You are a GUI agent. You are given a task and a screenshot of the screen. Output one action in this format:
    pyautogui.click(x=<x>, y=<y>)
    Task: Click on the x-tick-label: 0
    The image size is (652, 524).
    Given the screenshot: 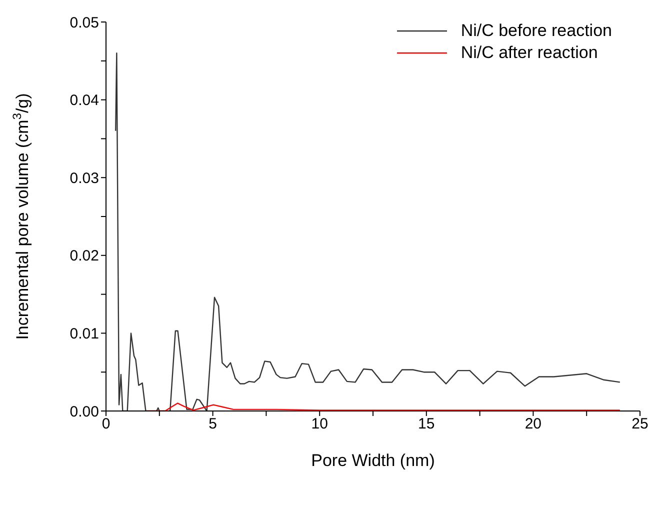 What is the action you would take?
    pyautogui.click(x=106, y=424)
    